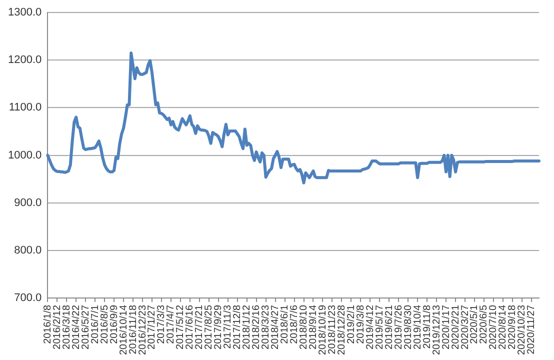 This screenshot has width=554, height=360. What do you see at coordinates (266, 327) in the screenshot?
I see `x-tick-label: 2018/3/23` at bounding box center [266, 327].